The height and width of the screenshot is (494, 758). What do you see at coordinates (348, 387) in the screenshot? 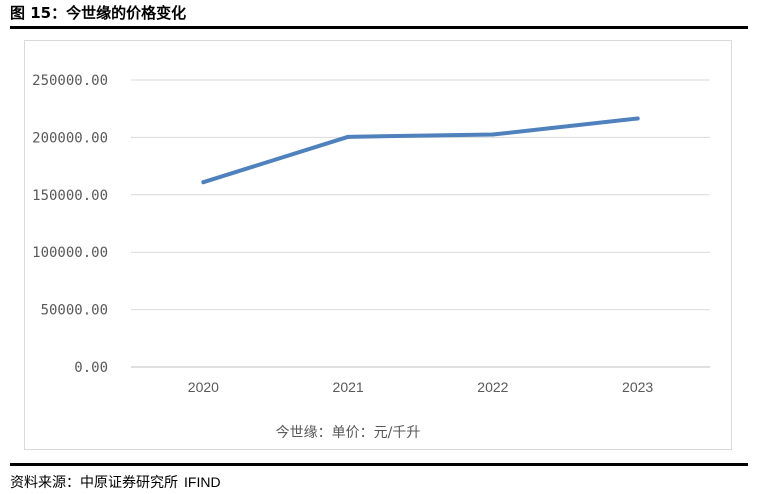
I see `x-tick-label: 2021` at bounding box center [348, 387].